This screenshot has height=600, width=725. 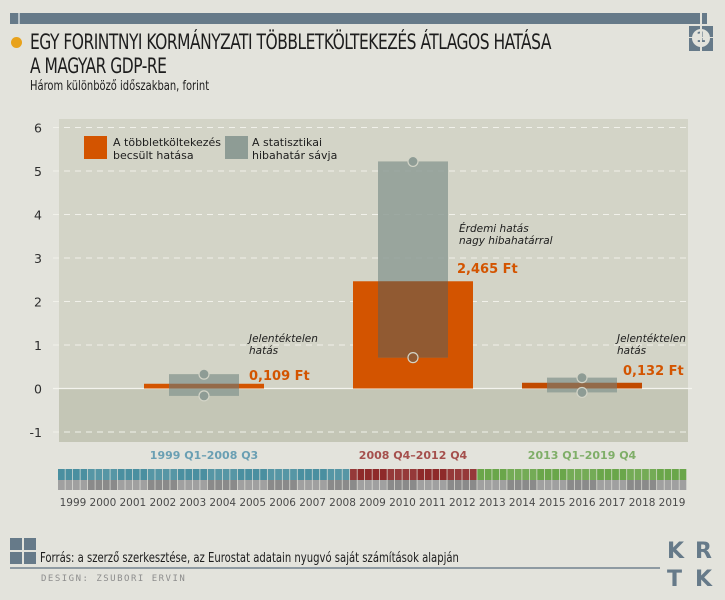 I want to click on annotation-line2: nagy hibahatárral, so click(x=506, y=241).